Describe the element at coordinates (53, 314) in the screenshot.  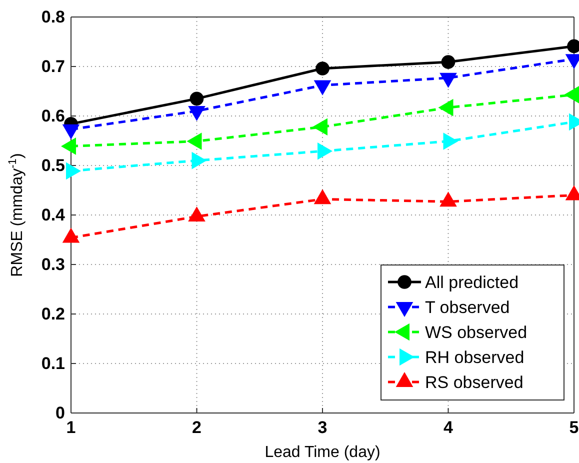
I see `y-tick-label: 0.2` at that location.